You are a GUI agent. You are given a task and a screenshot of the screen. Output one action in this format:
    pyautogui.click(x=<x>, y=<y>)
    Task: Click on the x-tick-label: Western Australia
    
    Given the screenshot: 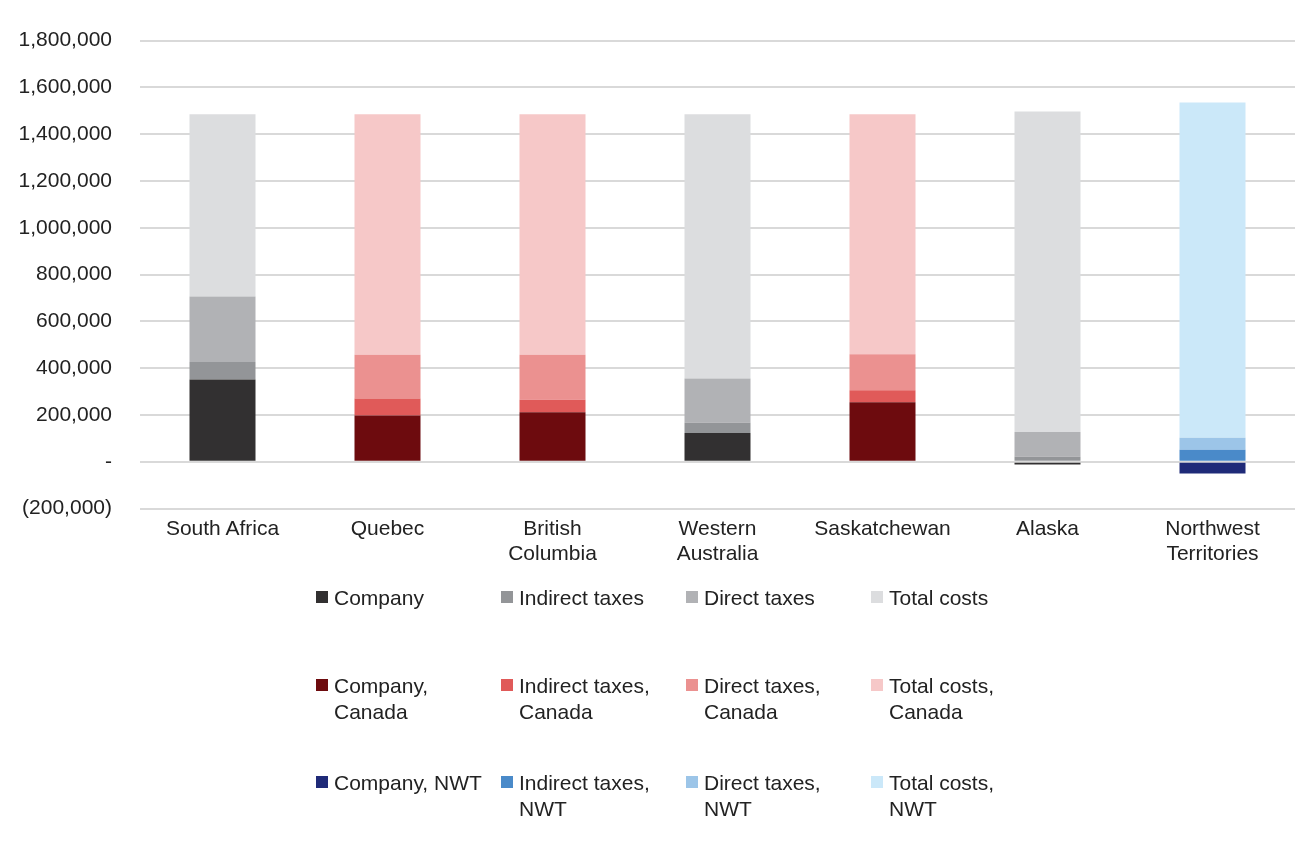 What is the action you would take?
    pyautogui.click(x=717, y=540)
    